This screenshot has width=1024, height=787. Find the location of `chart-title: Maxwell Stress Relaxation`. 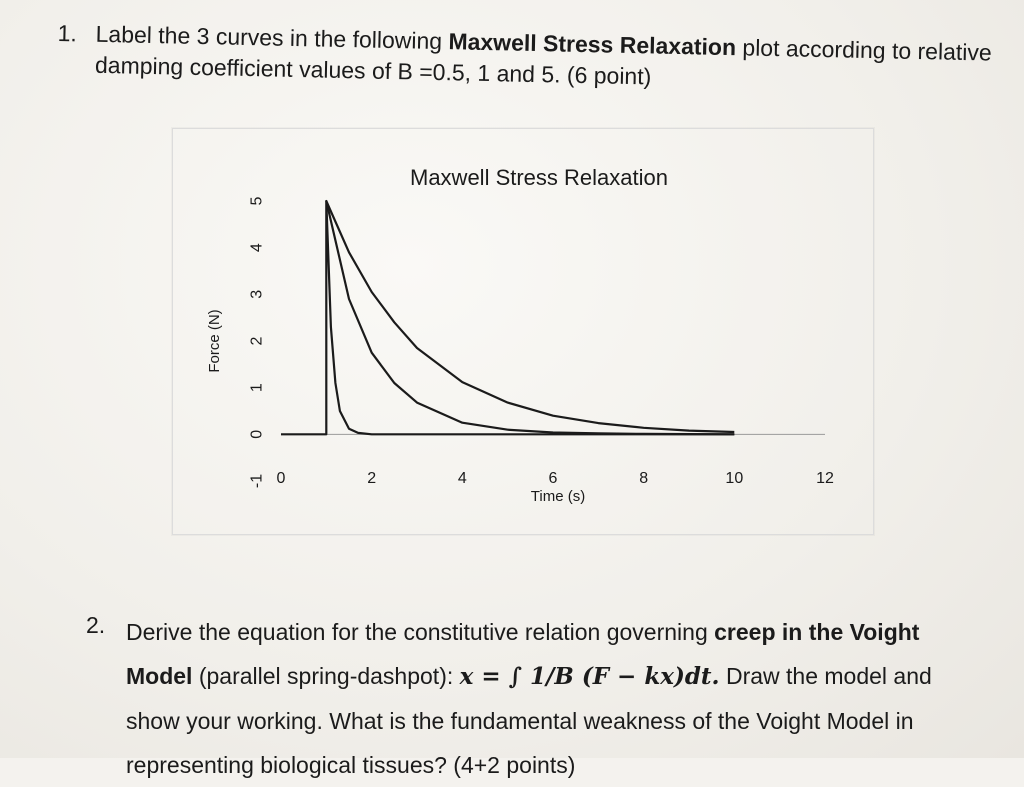

chart-title: Maxwell Stress Relaxation is located at coordinates (539, 177).